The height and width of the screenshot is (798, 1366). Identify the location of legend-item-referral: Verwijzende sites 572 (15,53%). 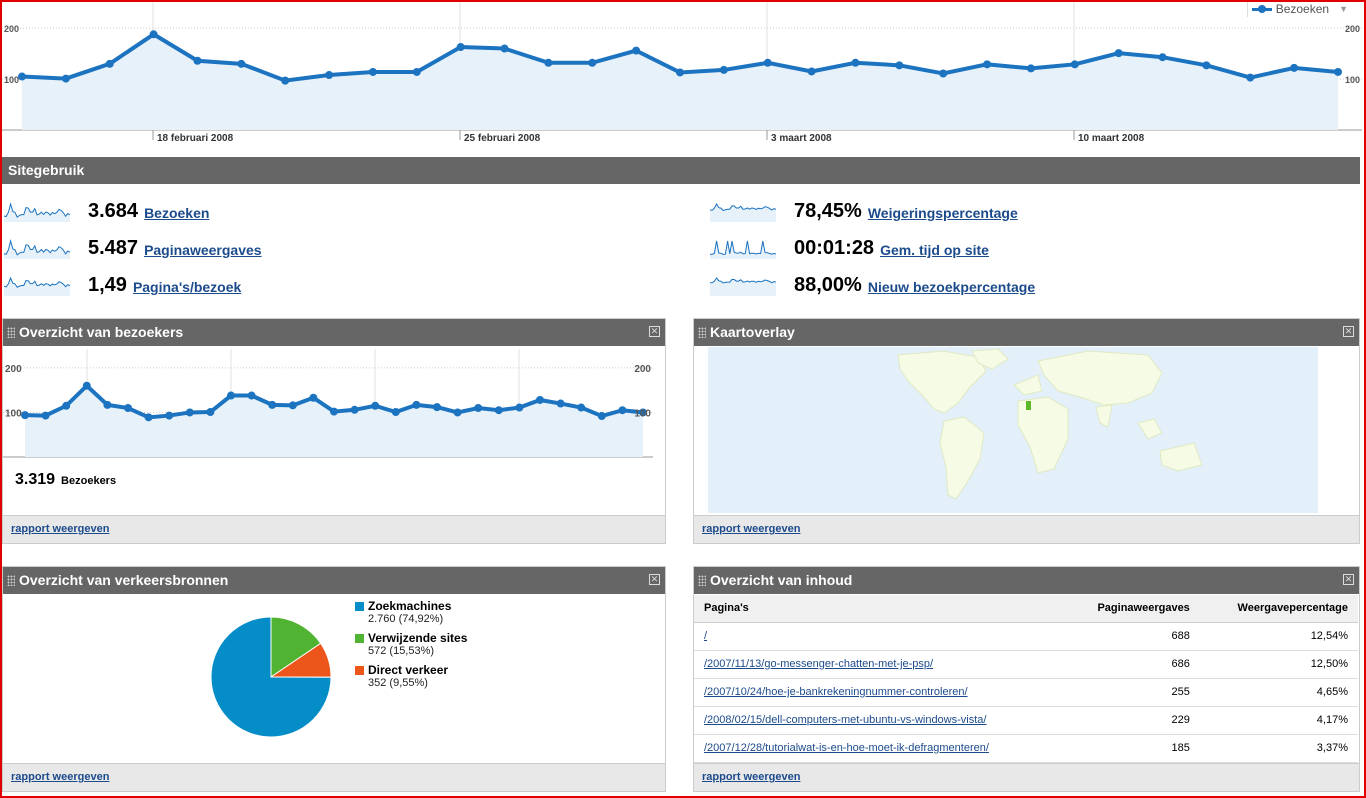
(411, 644).